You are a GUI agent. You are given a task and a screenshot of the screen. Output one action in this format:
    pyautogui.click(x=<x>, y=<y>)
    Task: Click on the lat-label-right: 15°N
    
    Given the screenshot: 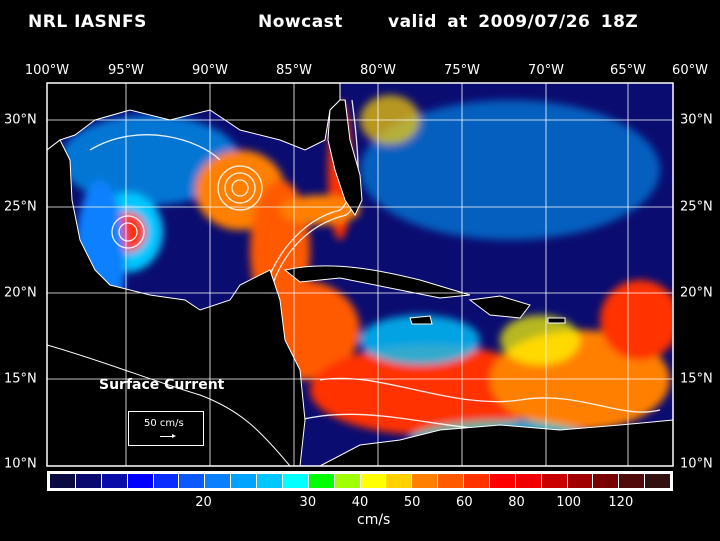 What is the action you would take?
    pyautogui.click(x=696, y=379)
    